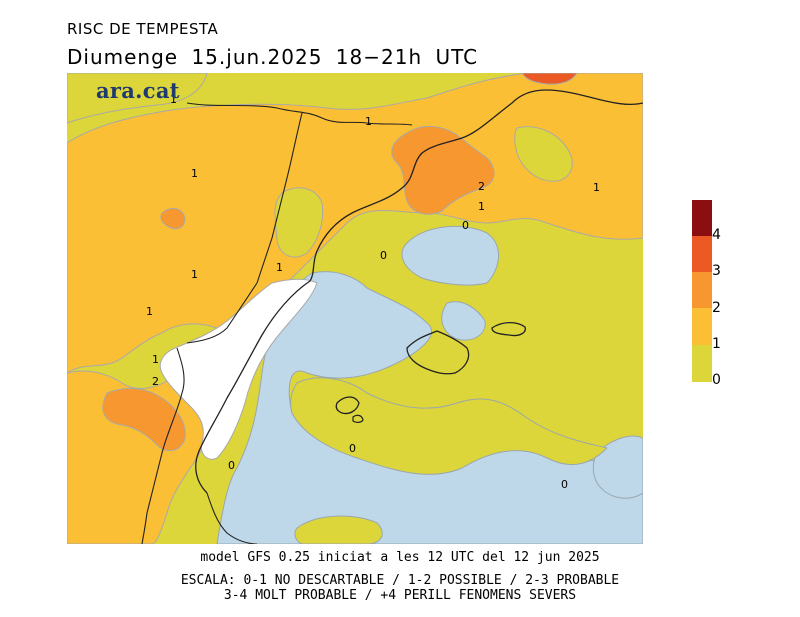 This screenshot has height=617, width=800. Describe the element at coordinates (716, 235) in the screenshot. I see `legend-label: 4` at that location.